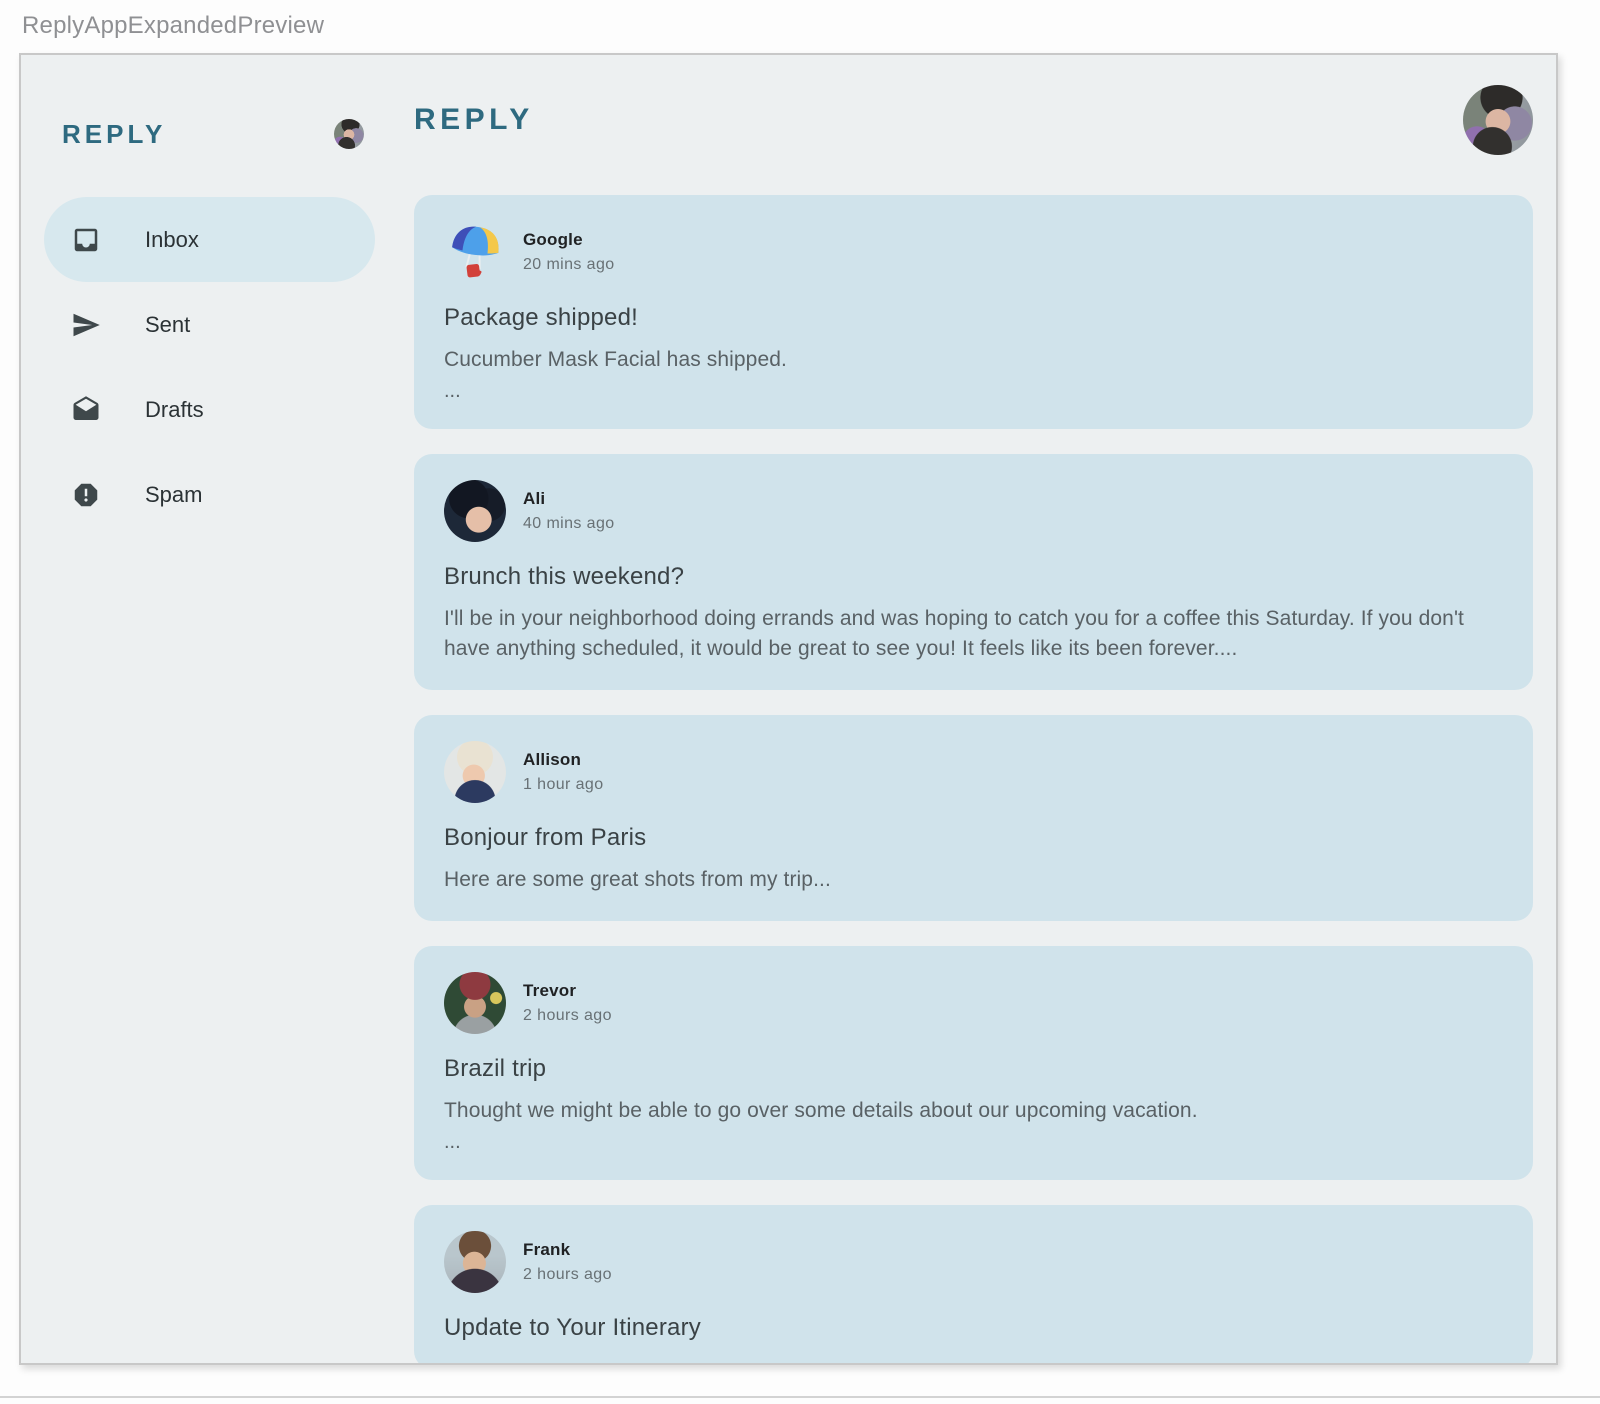 The height and width of the screenshot is (1404, 1600). I want to click on drawer-header: REPLY, so click(213, 134).